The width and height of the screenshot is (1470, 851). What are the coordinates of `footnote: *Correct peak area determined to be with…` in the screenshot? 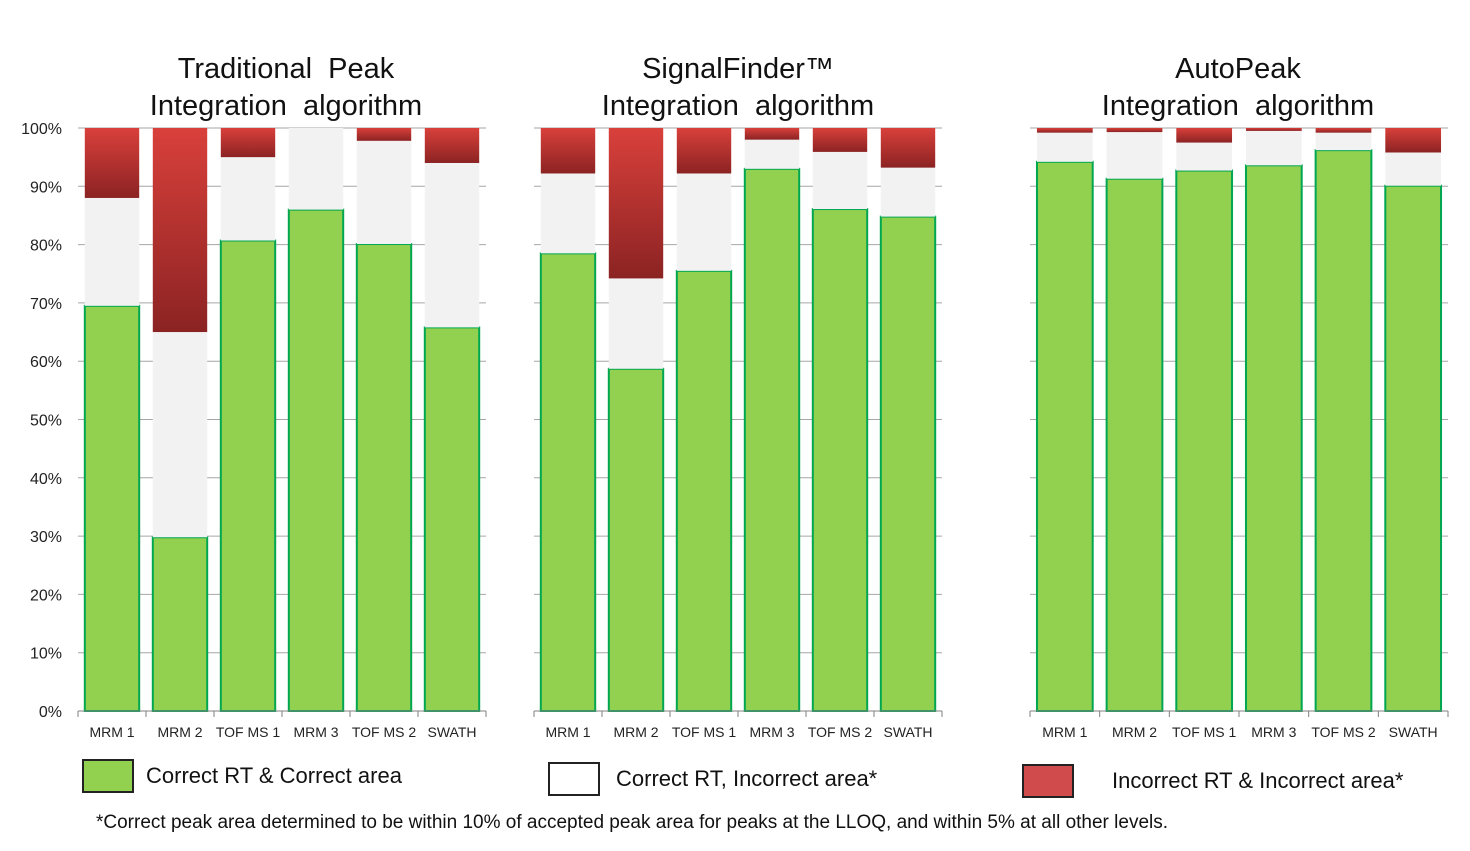 It's located at (632, 822).